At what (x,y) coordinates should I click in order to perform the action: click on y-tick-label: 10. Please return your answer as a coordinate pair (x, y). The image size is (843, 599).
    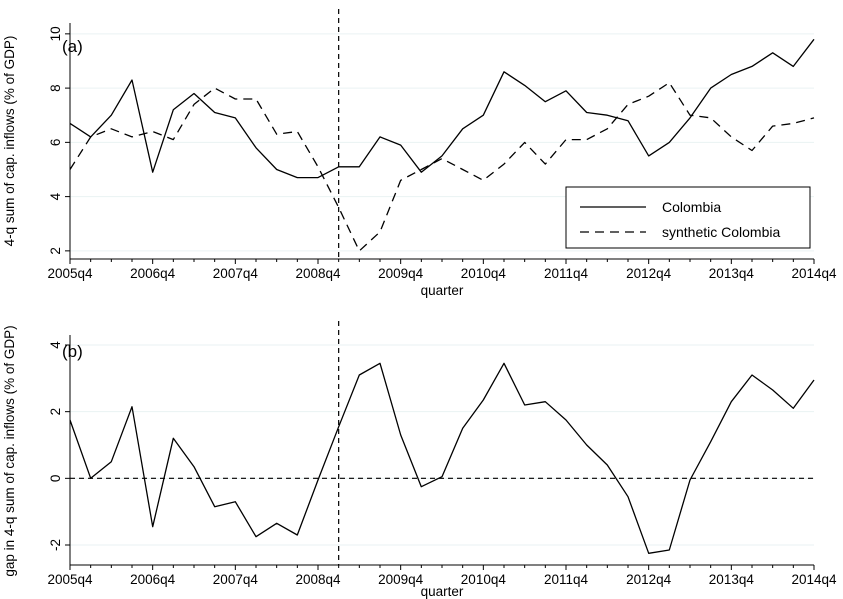
    Looking at the image, I should click on (55, 33).